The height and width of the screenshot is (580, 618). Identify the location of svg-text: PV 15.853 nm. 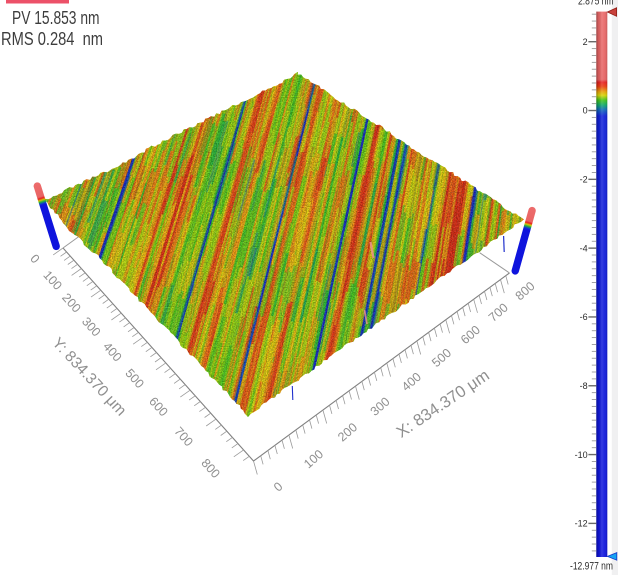
(56, 18).